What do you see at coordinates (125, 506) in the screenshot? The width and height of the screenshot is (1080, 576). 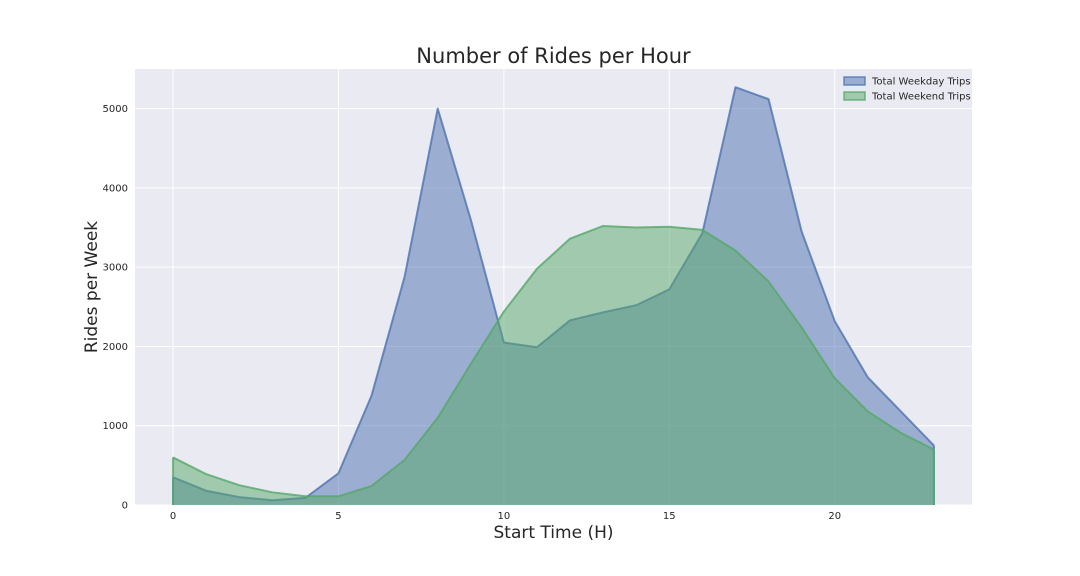 I see `y-tick-label: 0` at bounding box center [125, 506].